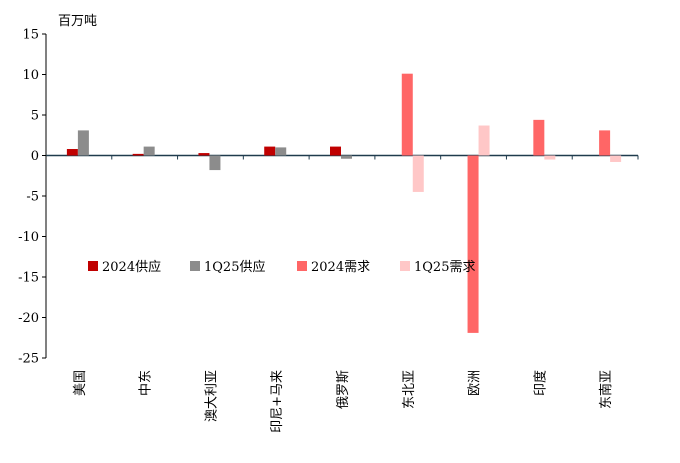  I want to click on legend-label: 1Q25需求, so click(444, 267).